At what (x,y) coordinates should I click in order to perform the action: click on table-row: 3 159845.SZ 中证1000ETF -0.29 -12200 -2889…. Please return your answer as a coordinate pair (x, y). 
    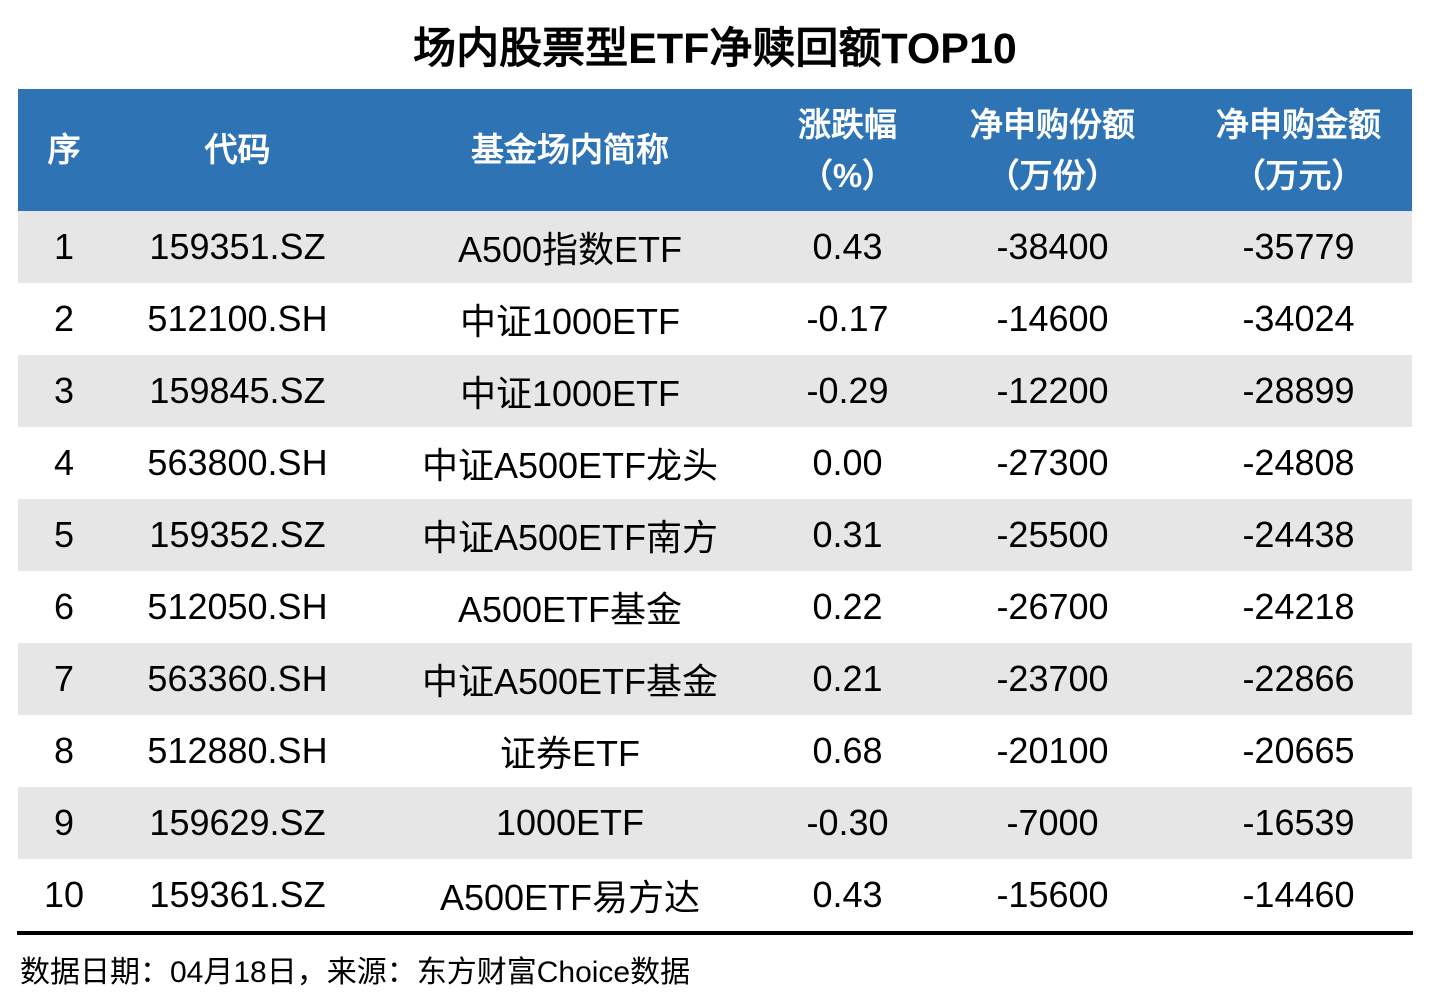
    Looking at the image, I should click on (715, 391).